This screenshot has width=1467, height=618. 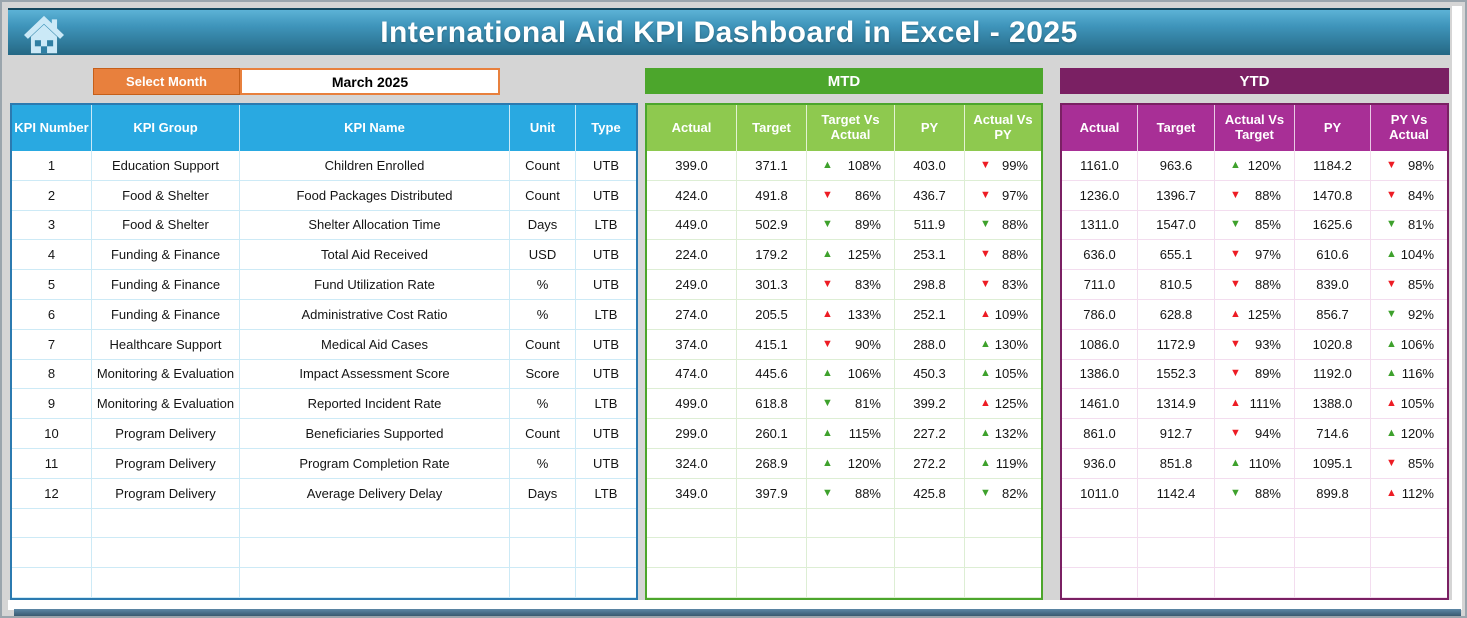 What do you see at coordinates (52, 434) in the screenshot?
I see `kpi-number-cell: 10` at bounding box center [52, 434].